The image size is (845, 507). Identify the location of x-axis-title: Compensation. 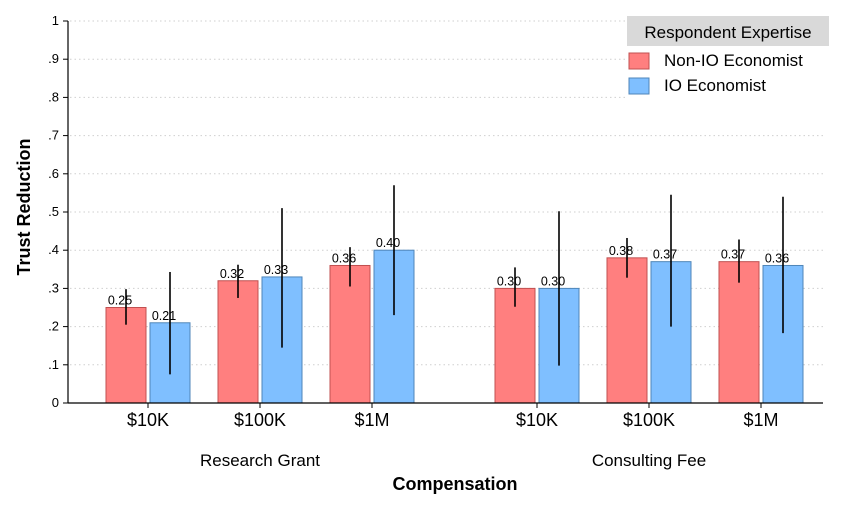
(454, 484).